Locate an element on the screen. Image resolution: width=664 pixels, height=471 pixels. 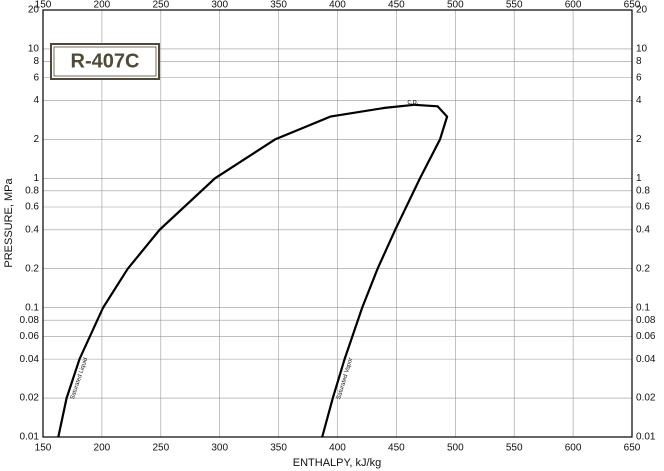
y-tick-label-right: 0.2 is located at coordinates (643, 268).